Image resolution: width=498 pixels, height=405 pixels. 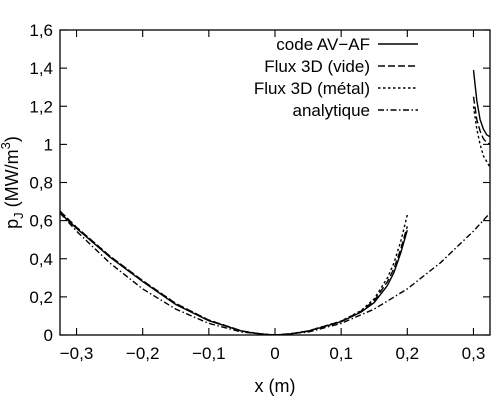 What do you see at coordinates (41, 259) in the screenshot?
I see `y-tick-label: 0,4` at bounding box center [41, 259].